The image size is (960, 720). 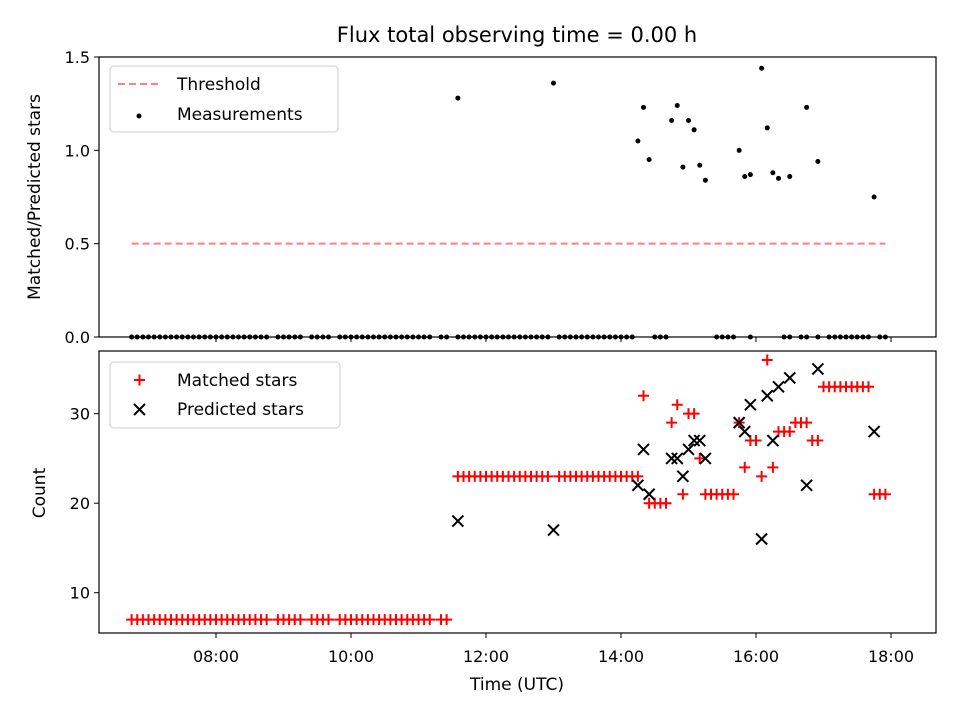 I want to click on x-tick-label: 10:00, so click(x=351, y=656).